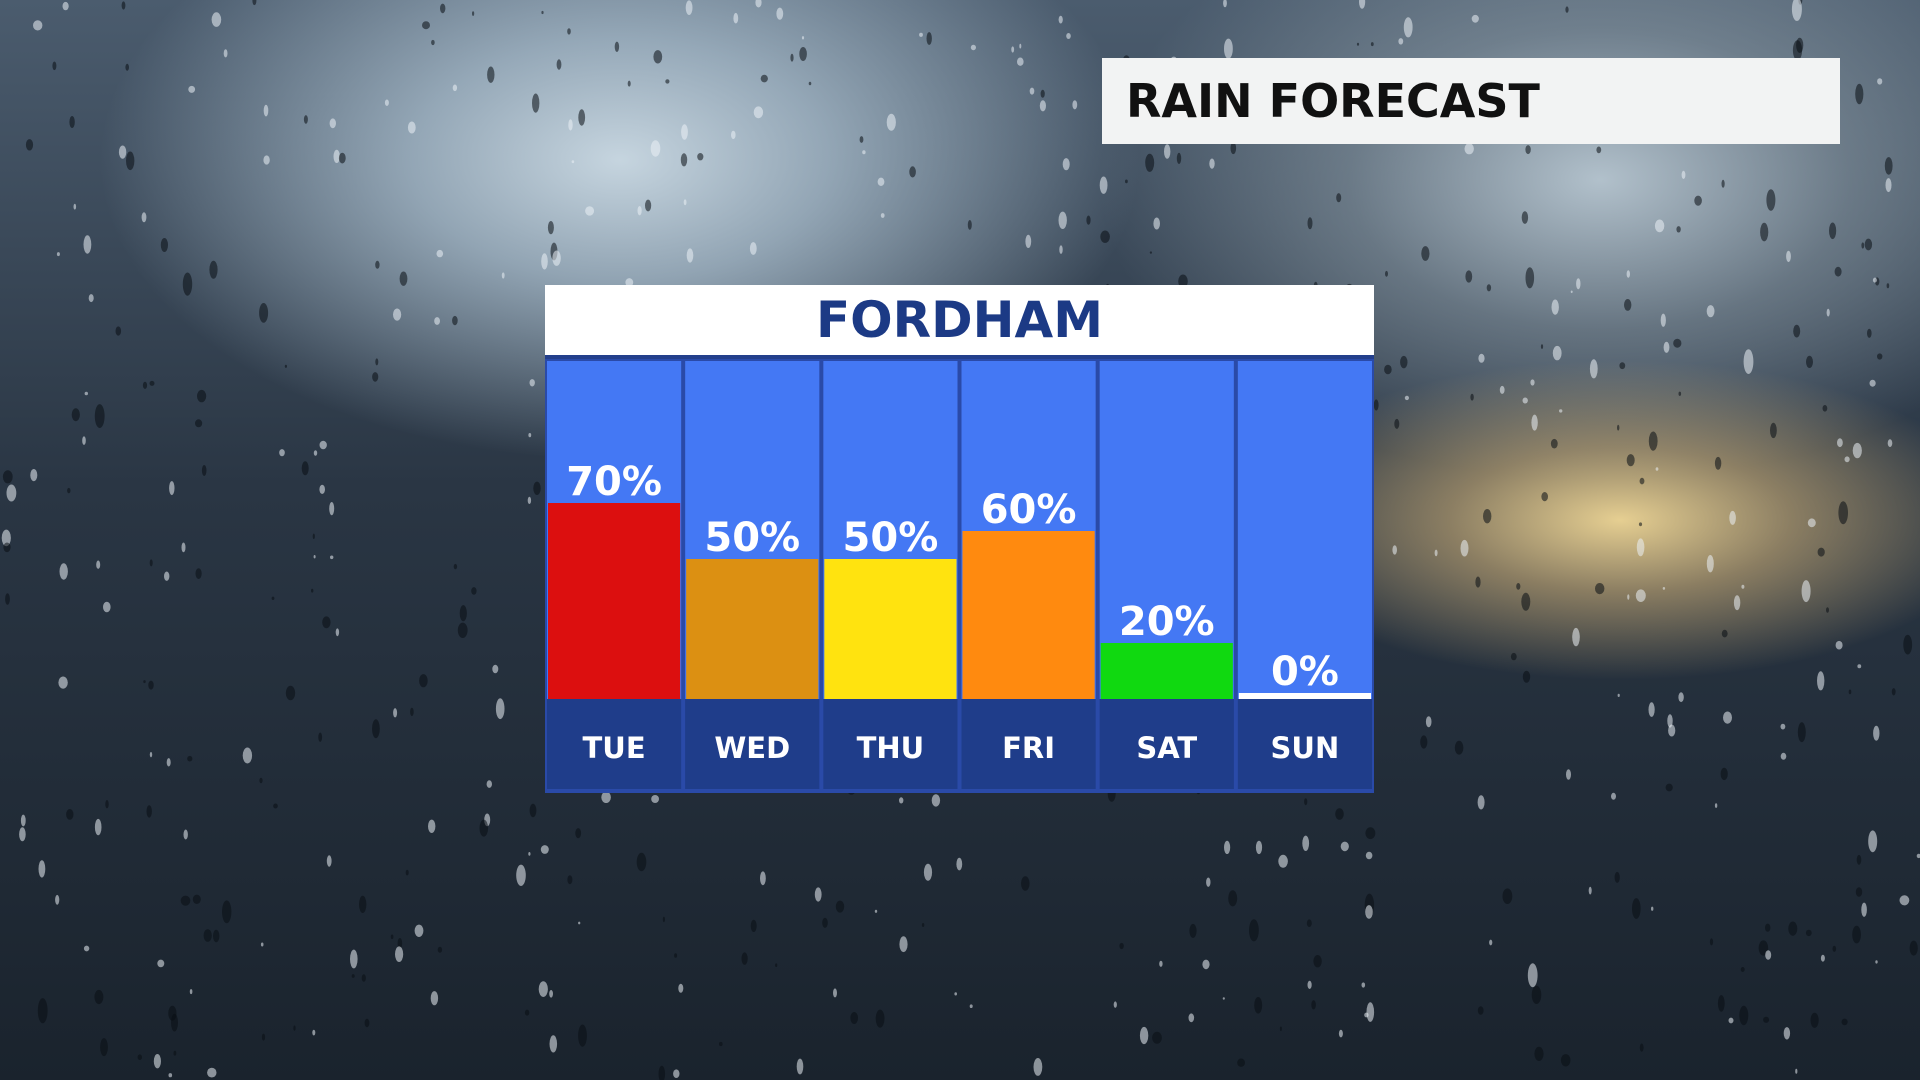  I want to click on bar-thu, so click(890, 629).